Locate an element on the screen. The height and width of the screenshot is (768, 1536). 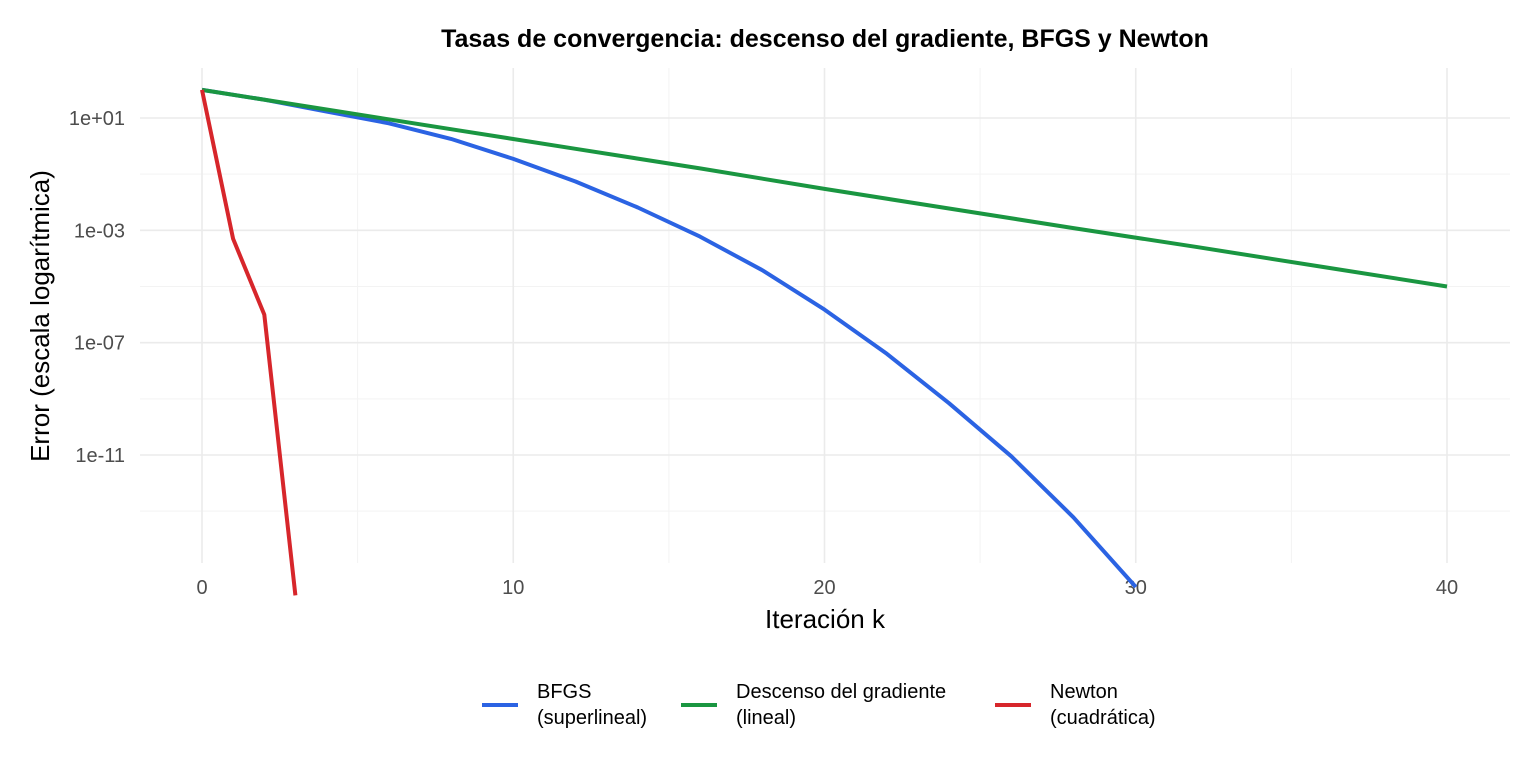
x-tick-label: 40 is located at coordinates (1447, 588).